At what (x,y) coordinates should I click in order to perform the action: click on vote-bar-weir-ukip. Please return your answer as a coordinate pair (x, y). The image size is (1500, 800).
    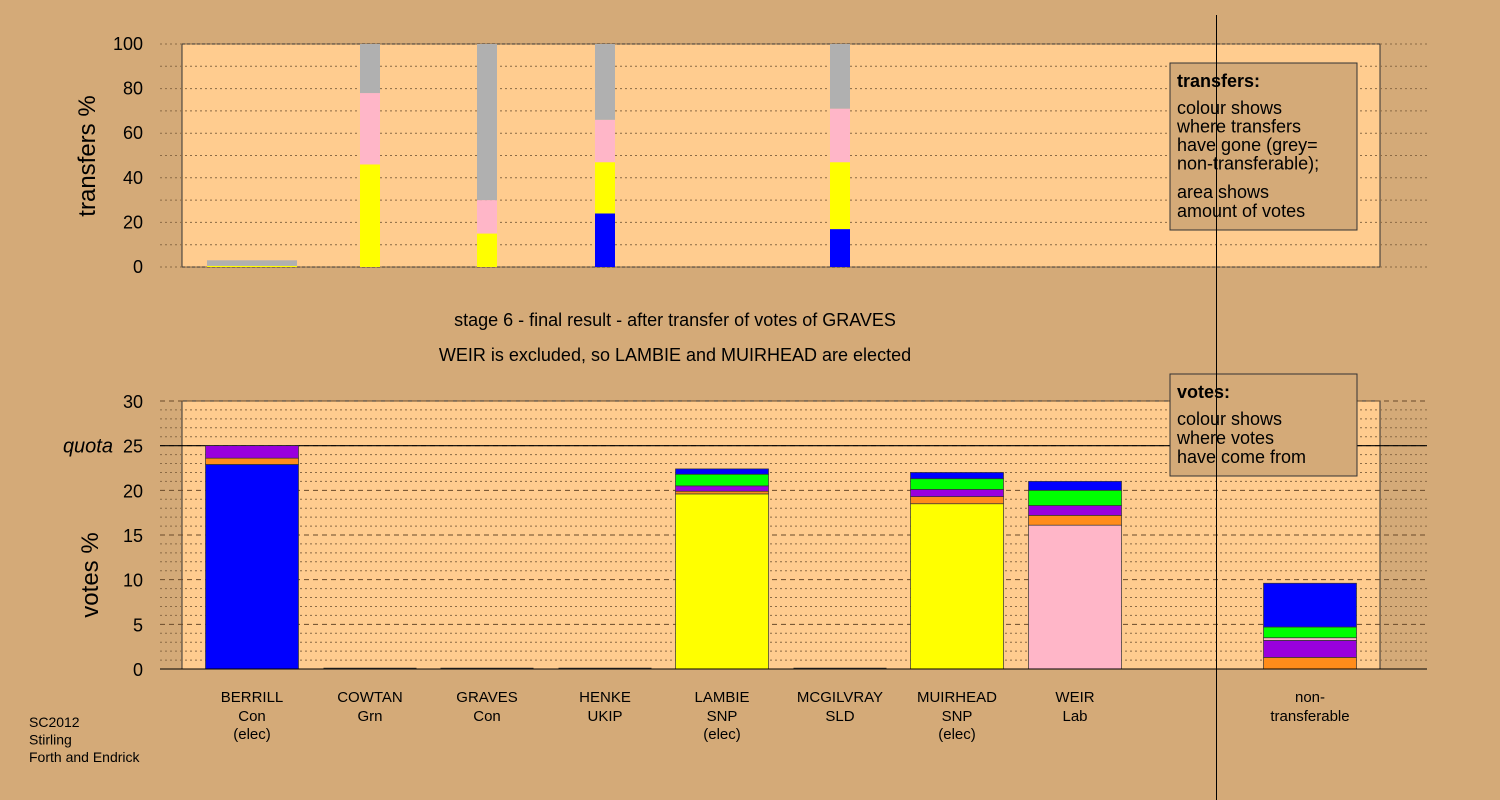
    Looking at the image, I should click on (1075, 510).